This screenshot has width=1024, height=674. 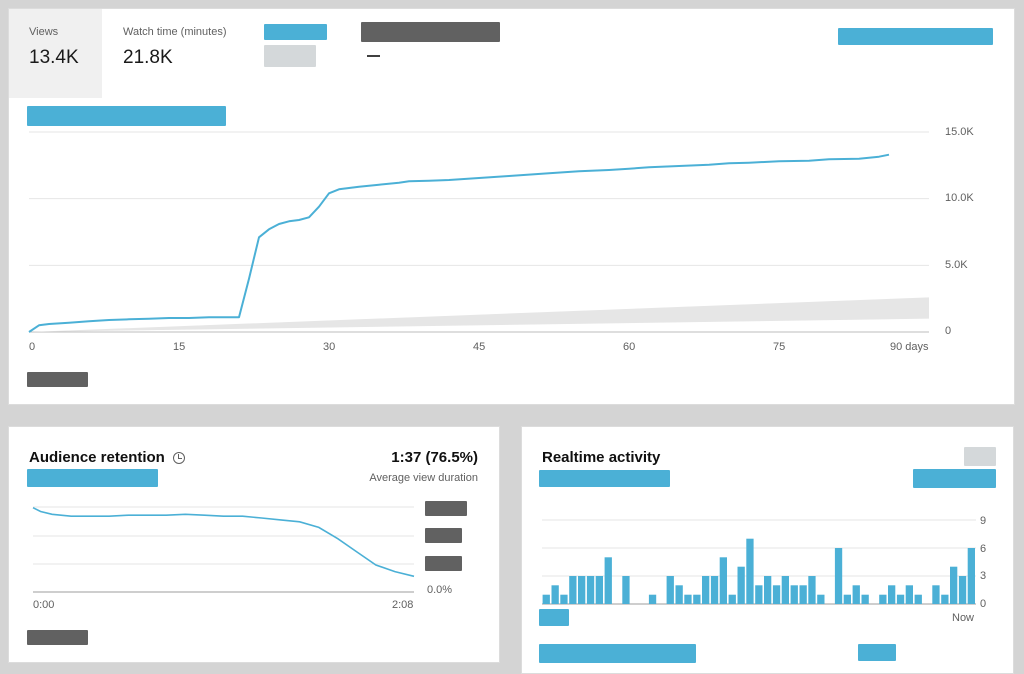 I want to click on realtime-bar-chart, so click(x=759, y=562).